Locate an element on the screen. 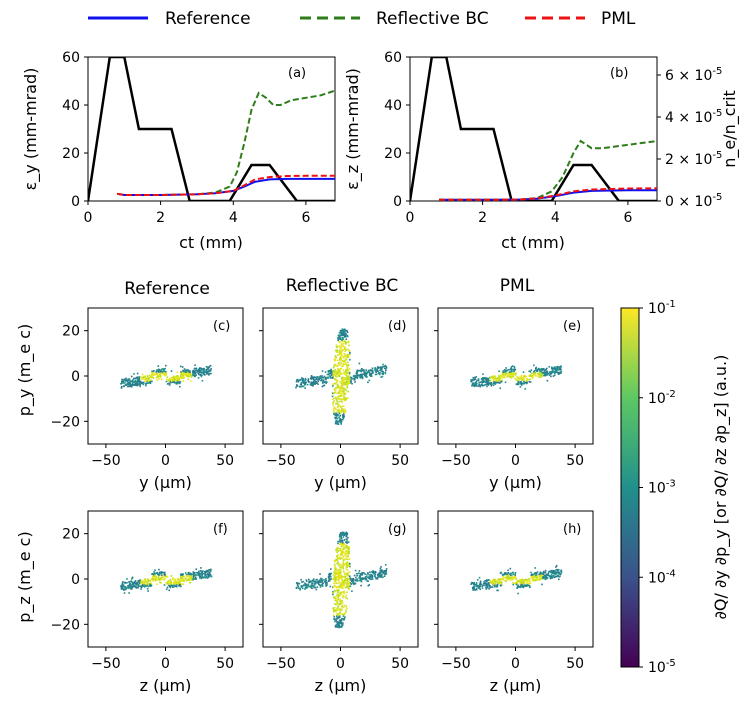 Image resolution: width=748 pixels, height=711 pixels. panel-e-xlabel: y (μm) is located at coordinates (515, 482).